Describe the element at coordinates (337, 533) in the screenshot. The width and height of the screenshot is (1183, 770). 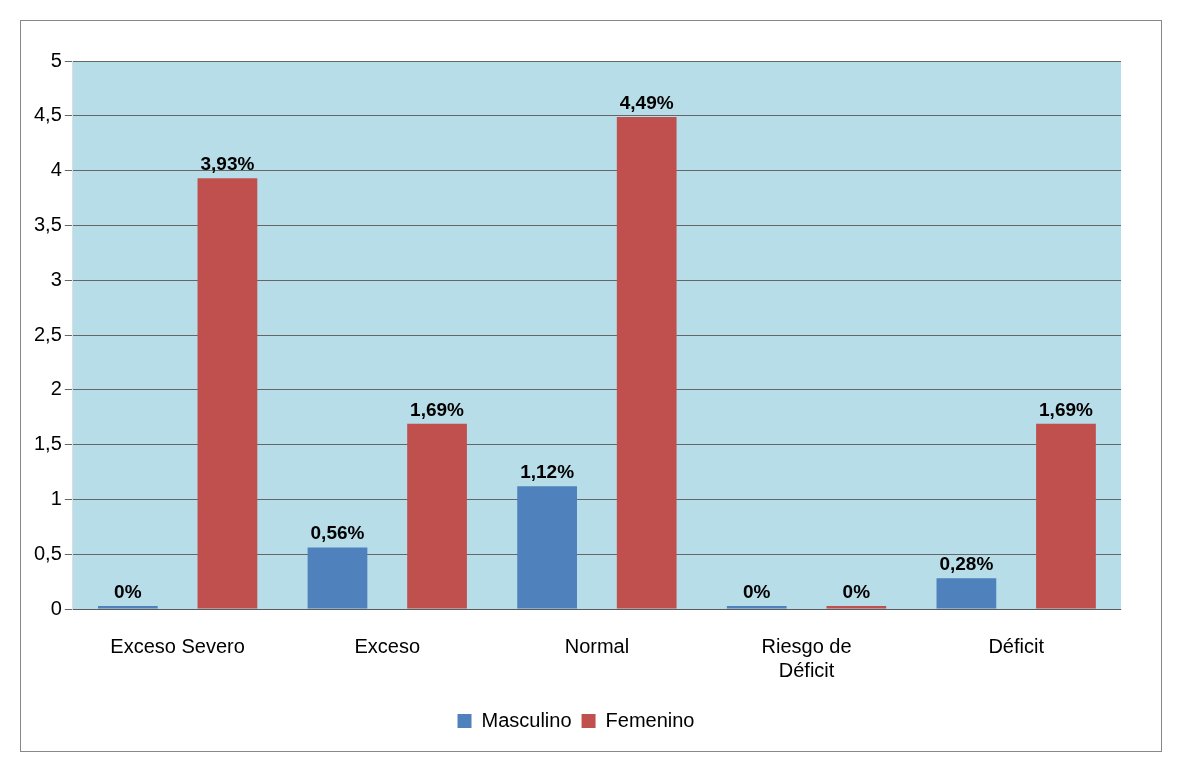
I see `data-label: 0,56%` at that location.